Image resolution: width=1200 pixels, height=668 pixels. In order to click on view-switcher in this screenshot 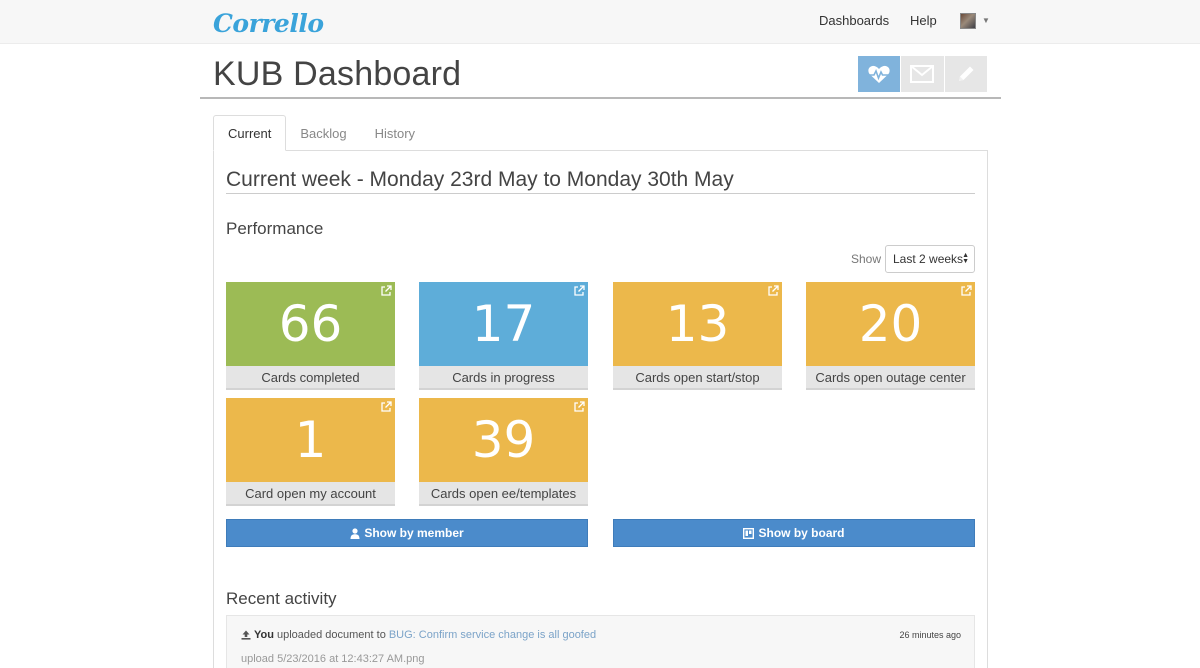, I will do `click(923, 74)`.